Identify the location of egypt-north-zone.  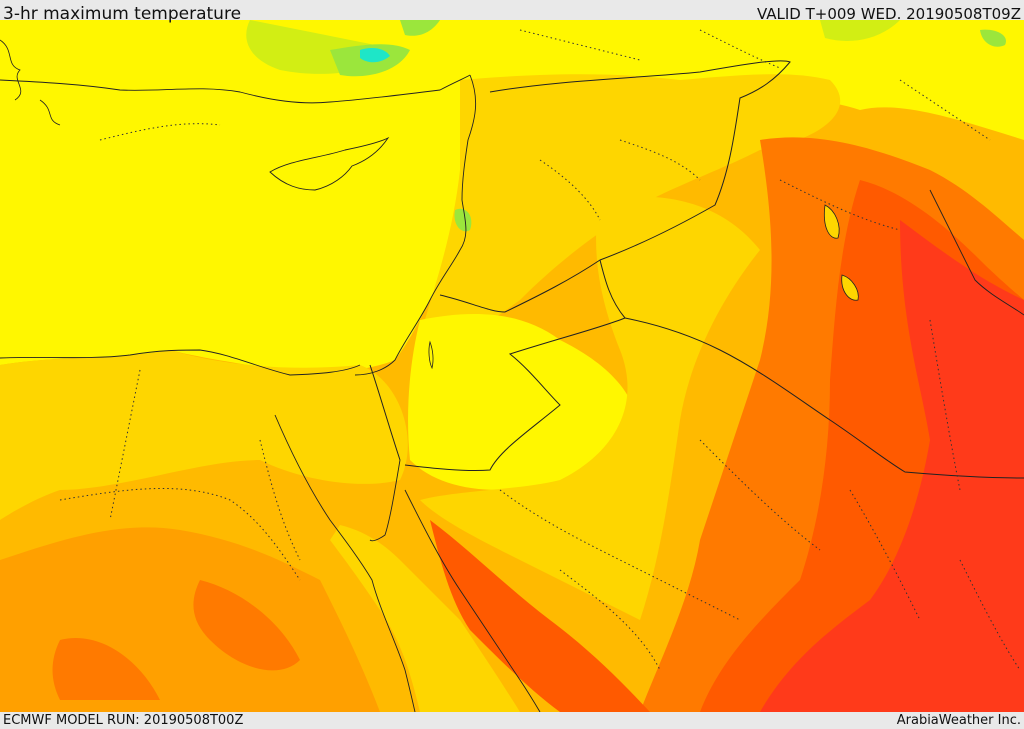
(204, 435).